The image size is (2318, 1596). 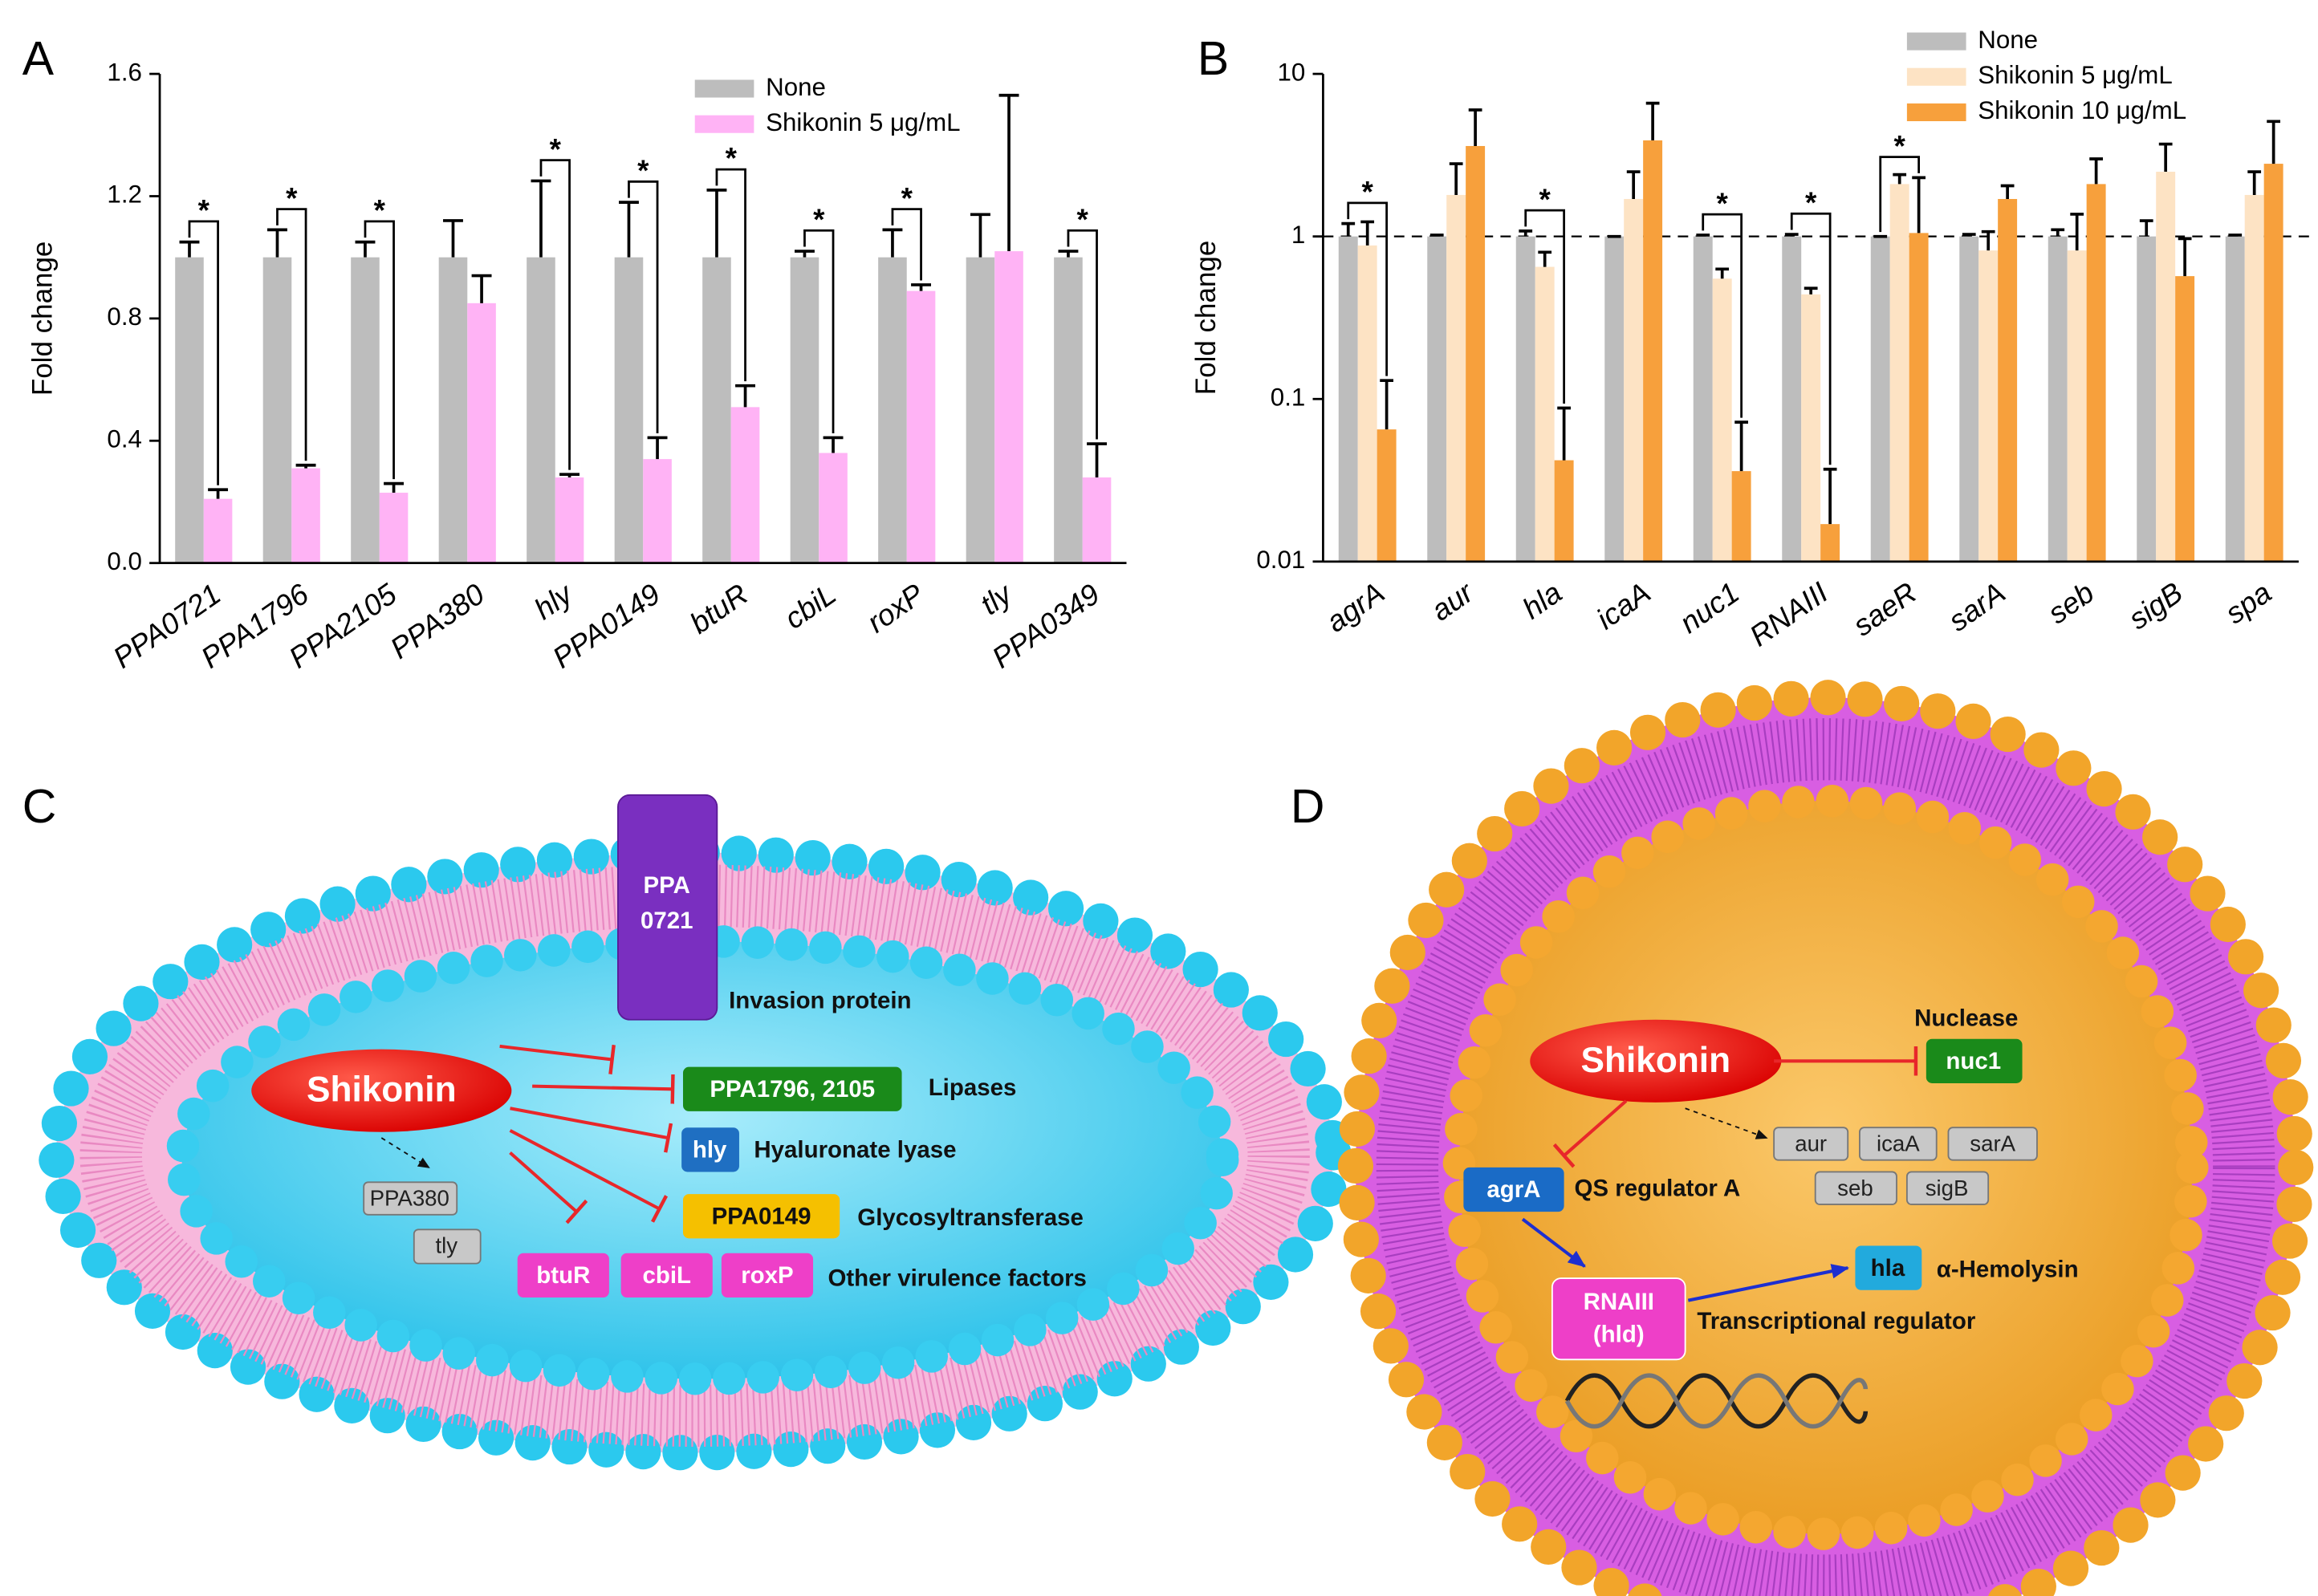 What do you see at coordinates (666, 921) in the screenshot?
I see `gene-label: 0721` at bounding box center [666, 921].